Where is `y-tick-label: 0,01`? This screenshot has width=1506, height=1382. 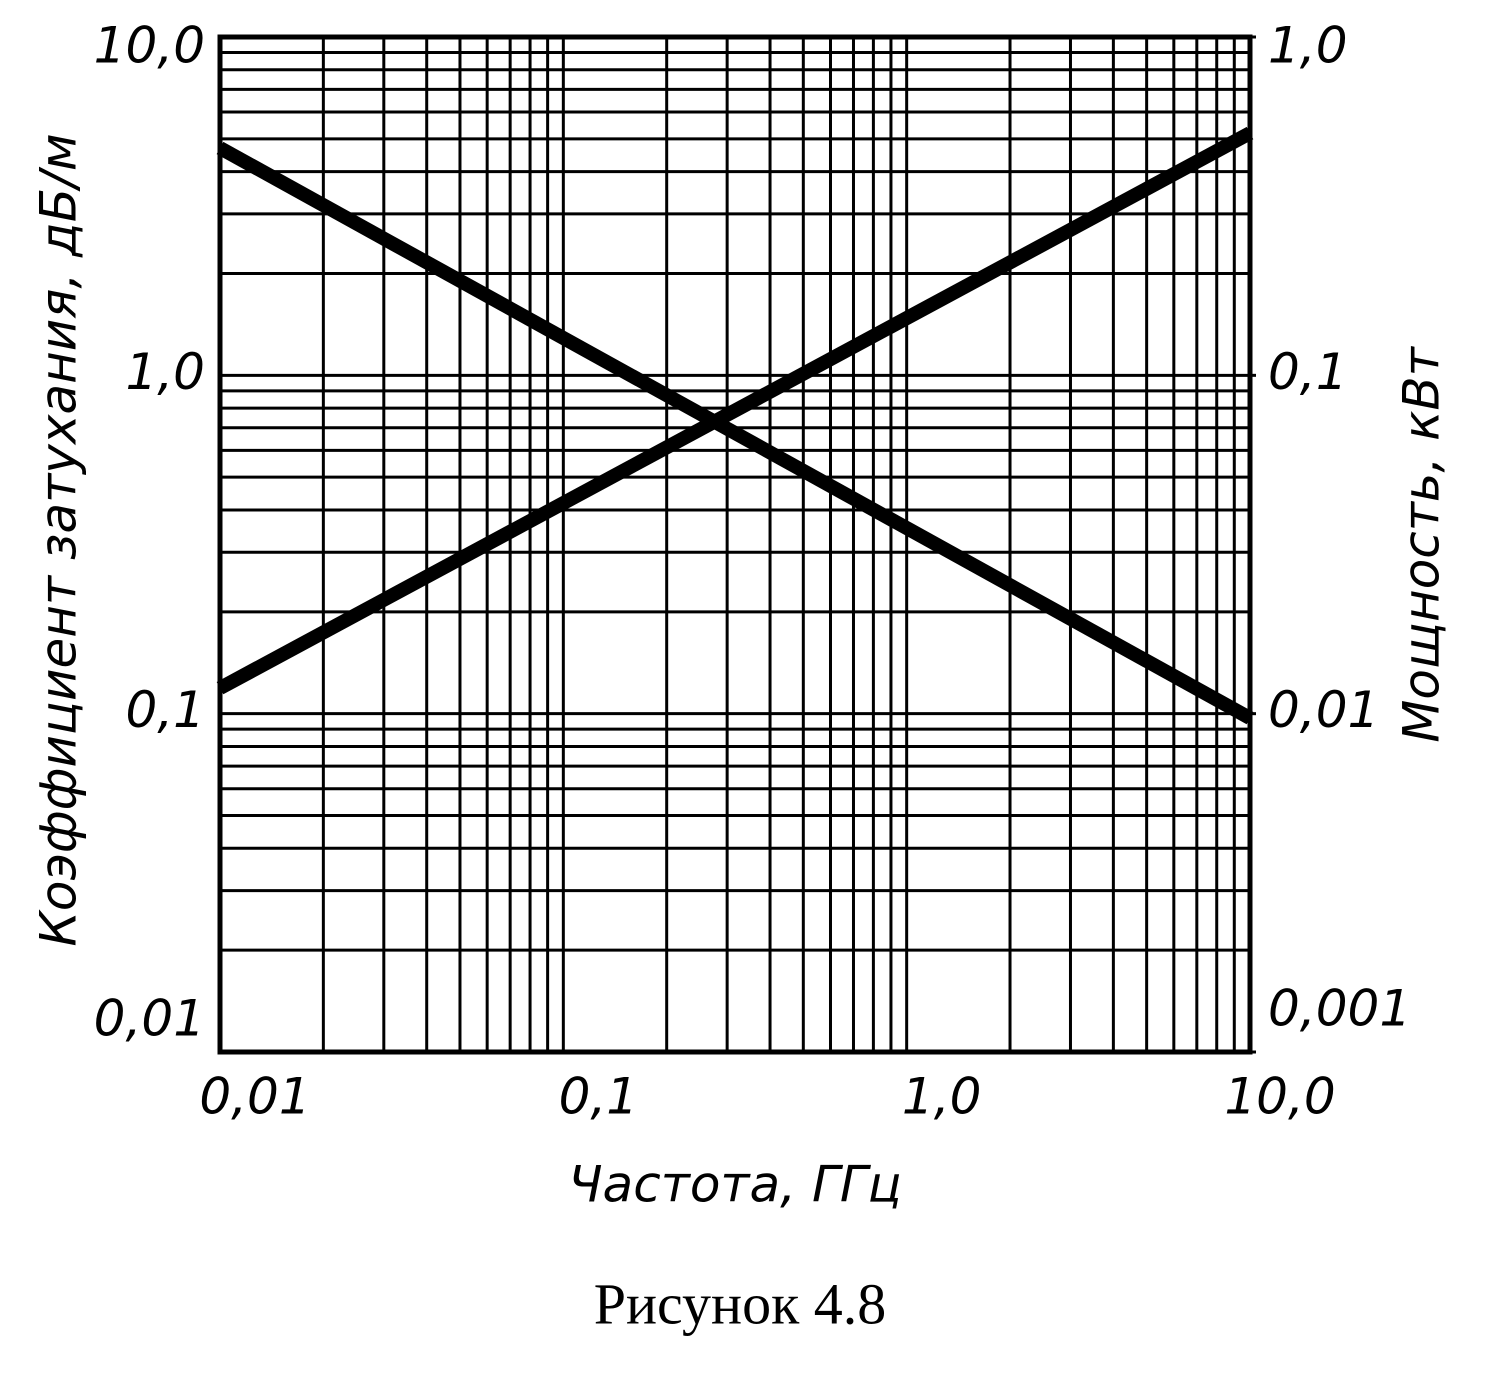
y-tick-label: 0,01 is located at coordinates (149, 1019).